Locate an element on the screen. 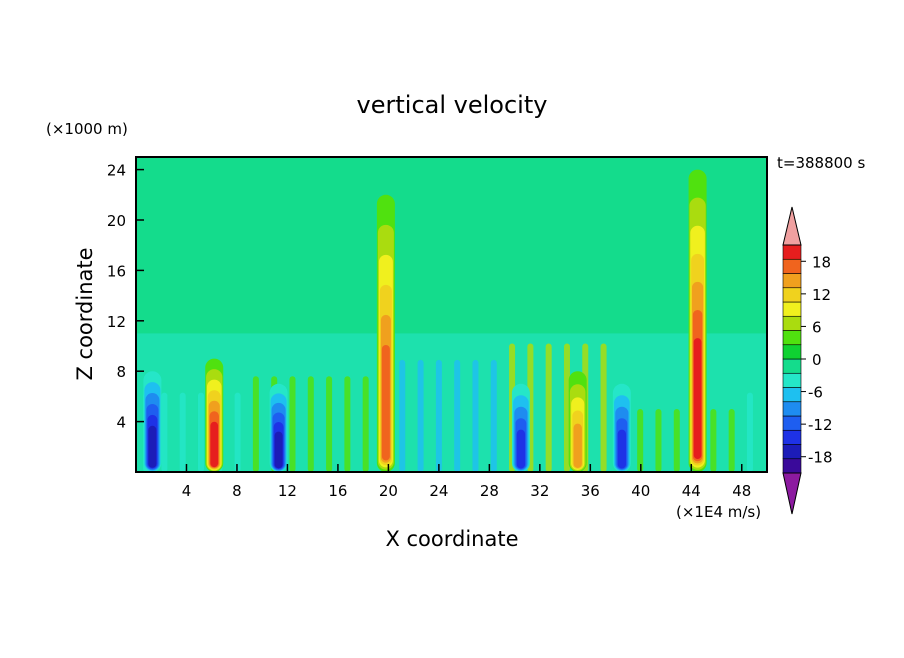 The image size is (904, 658). x-tick-label: 8 is located at coordinates (237, 491).